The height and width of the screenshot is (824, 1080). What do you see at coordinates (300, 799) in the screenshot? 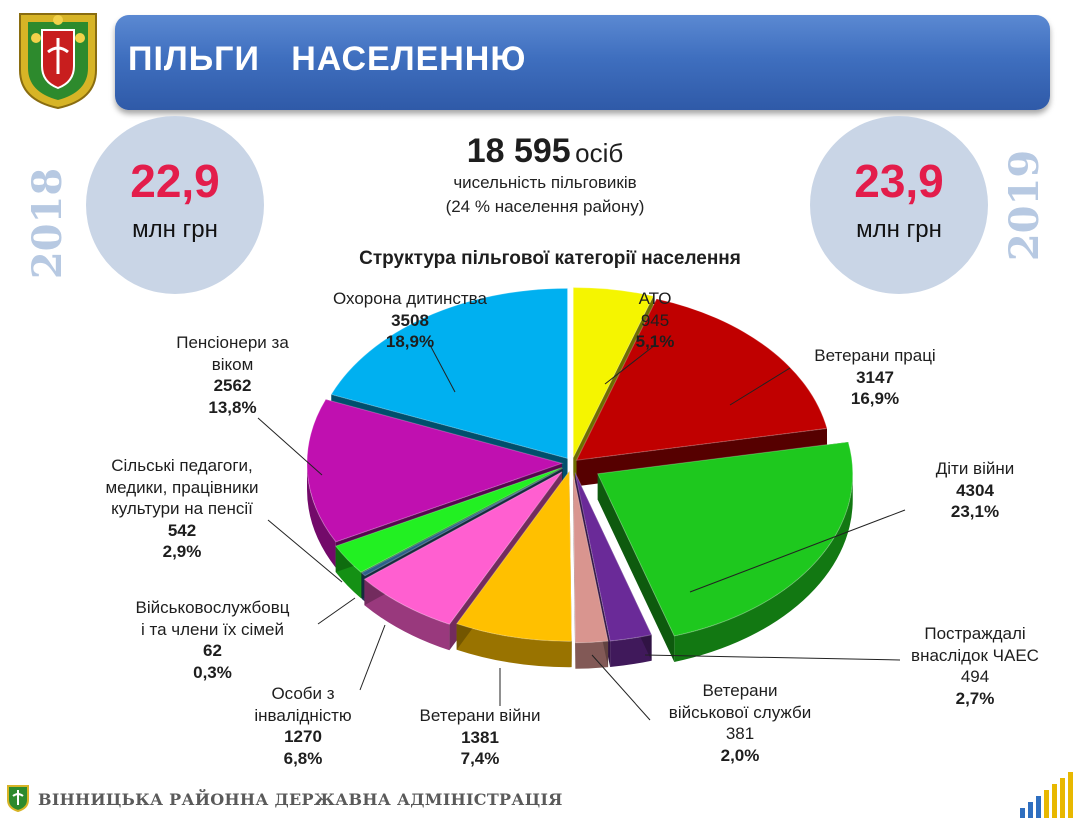
I see `footer-organization: ВІННИЦЬКА РАЙОННА ДЕРЖАВНА АДМІНІСТРАЦІЯ` at bounding box center [300, 799].